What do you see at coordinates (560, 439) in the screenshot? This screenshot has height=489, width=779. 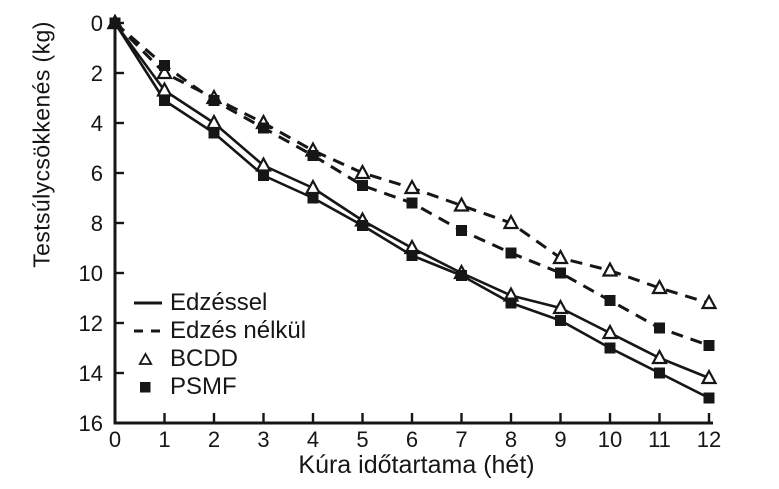 I see `x-tick-label: 9` at bounding box center [560, 439].